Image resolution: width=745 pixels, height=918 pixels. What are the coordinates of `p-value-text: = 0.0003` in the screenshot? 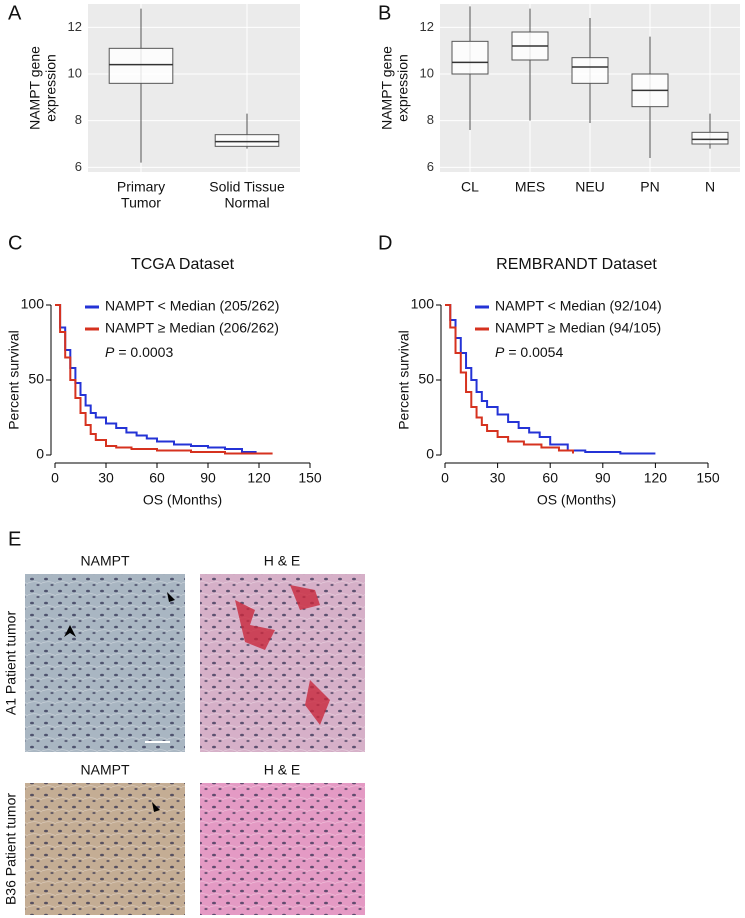 It's located at (145, 352).